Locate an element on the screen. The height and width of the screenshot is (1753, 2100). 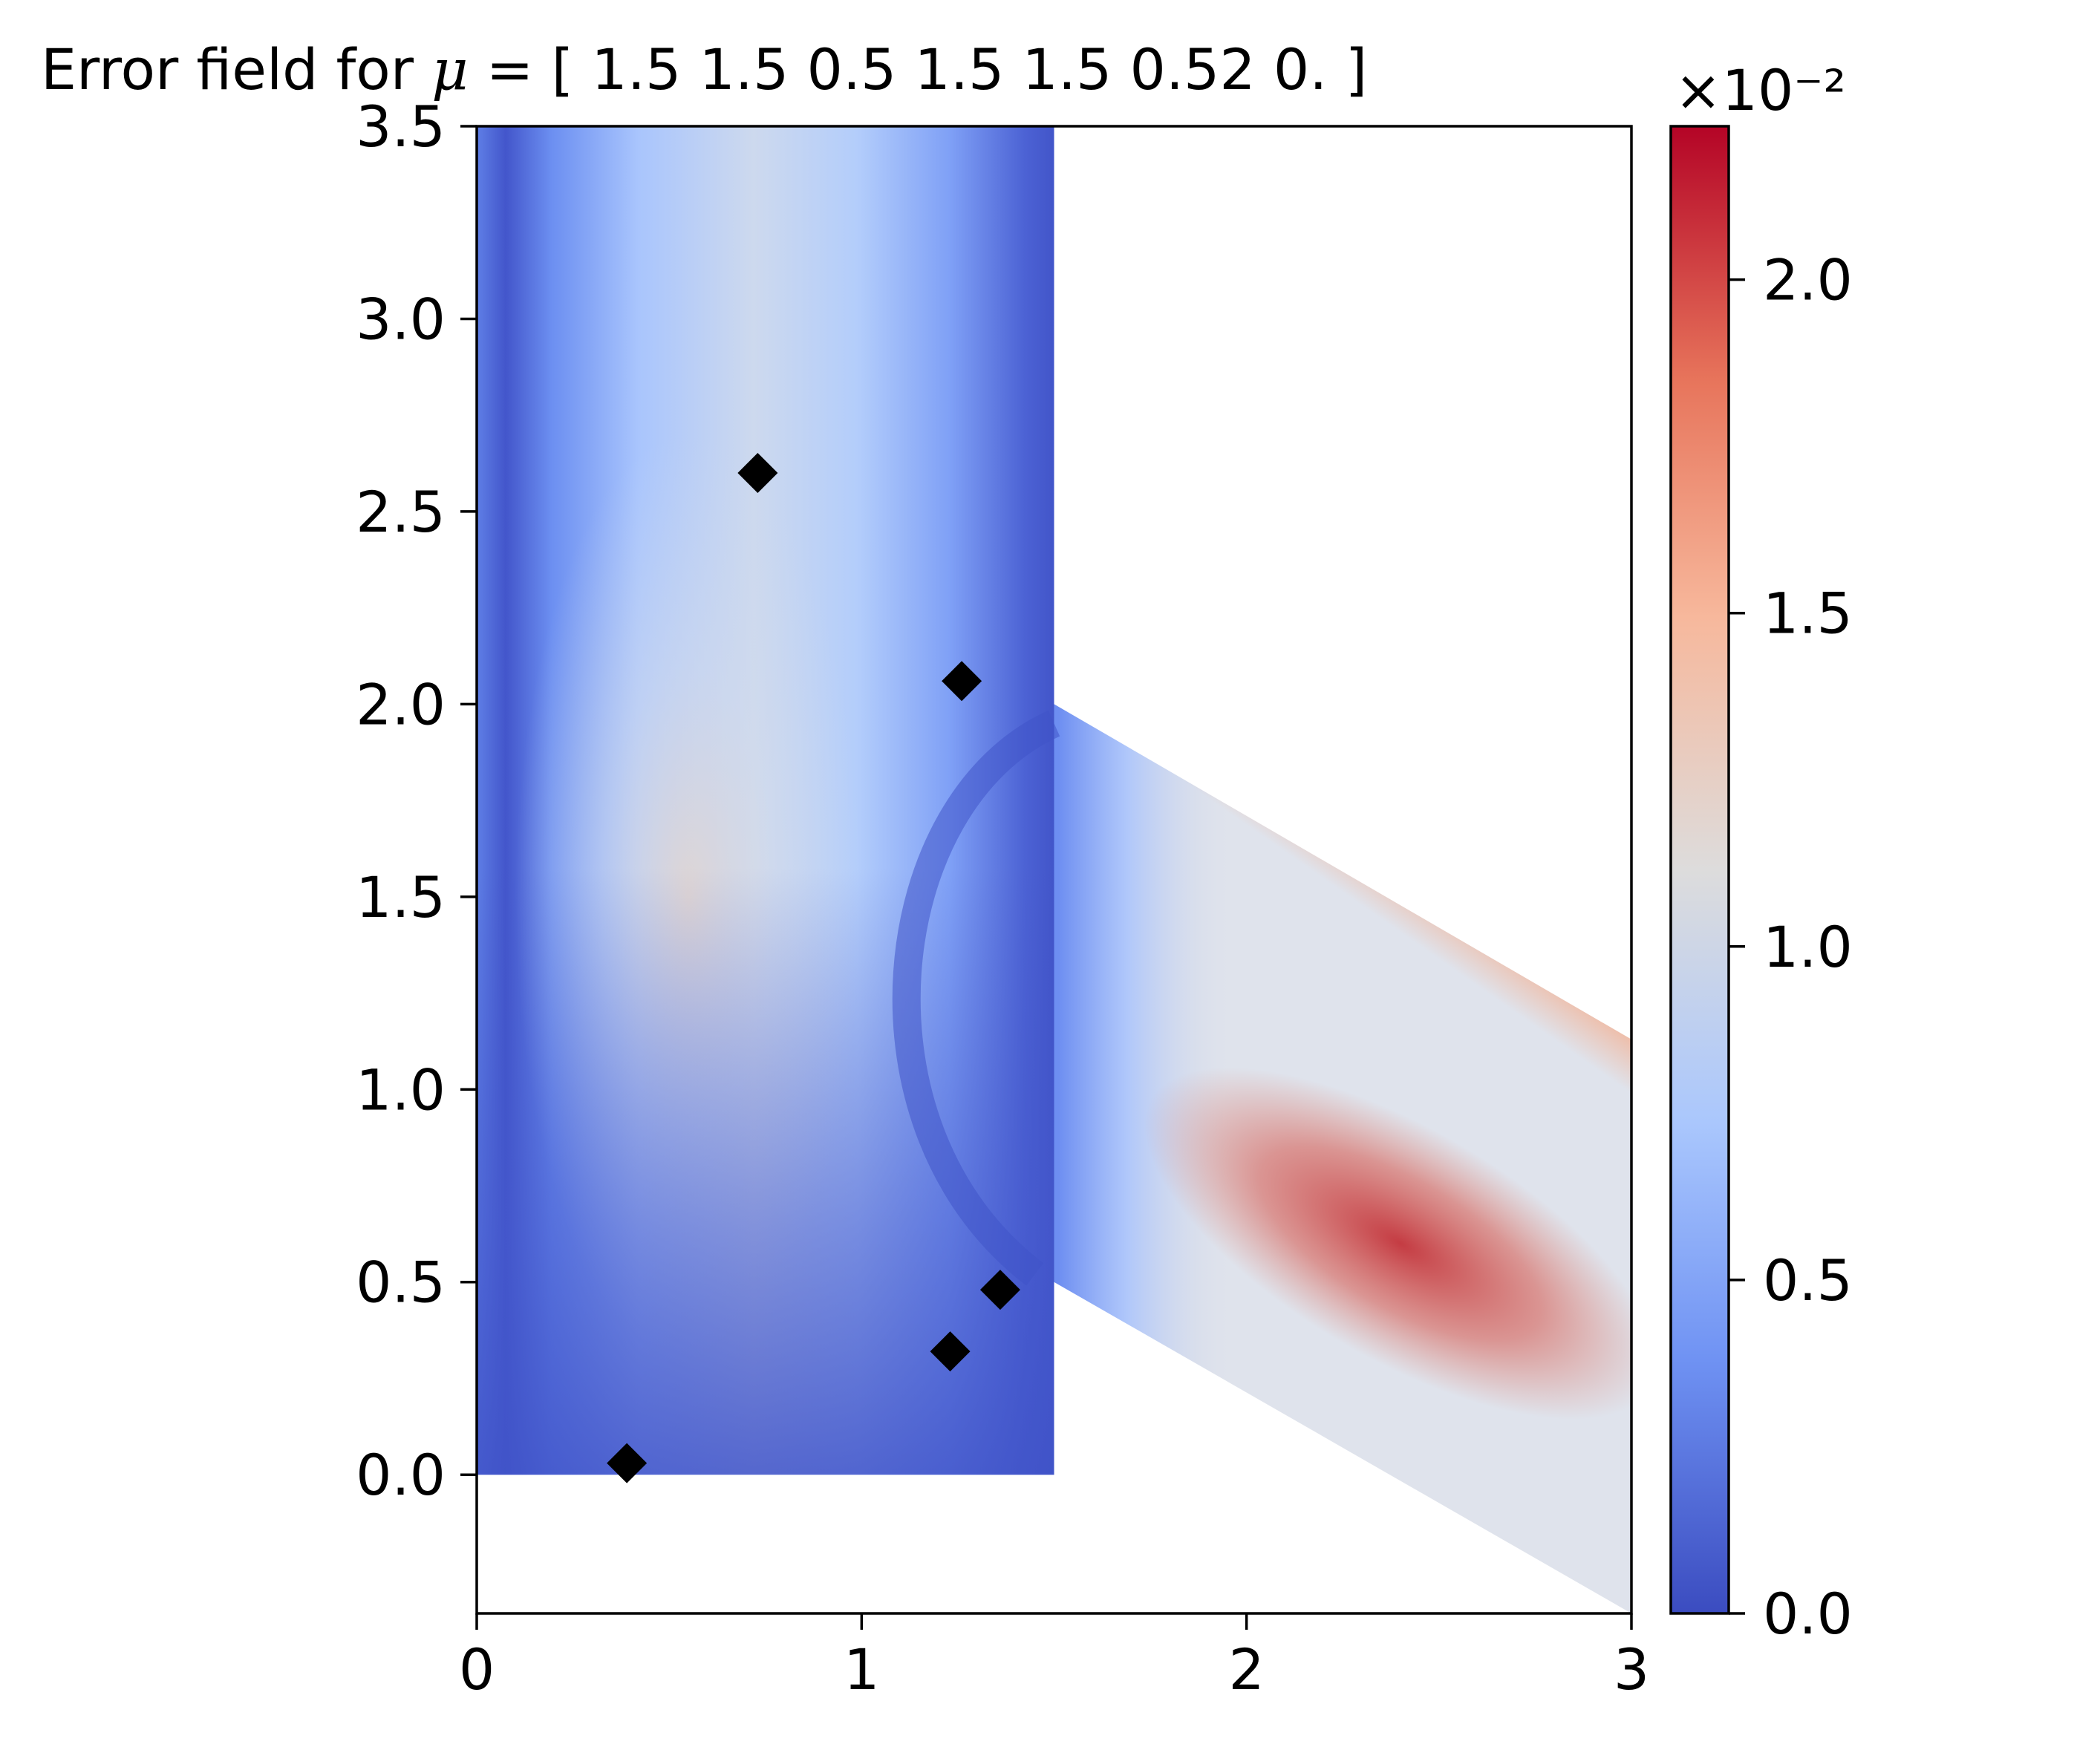
y-tick-label: 2.0 is located at coordinates (401, 704).